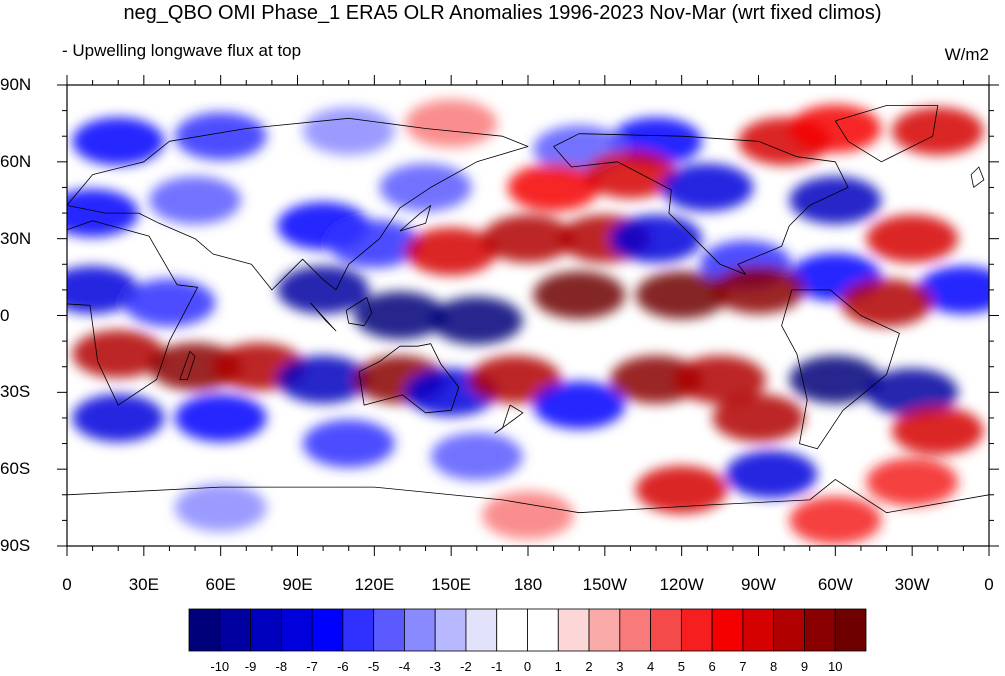 The height and width of the screenshot is (676, 1005). I want to click on colorbar-label: 0, so click(527, 666).